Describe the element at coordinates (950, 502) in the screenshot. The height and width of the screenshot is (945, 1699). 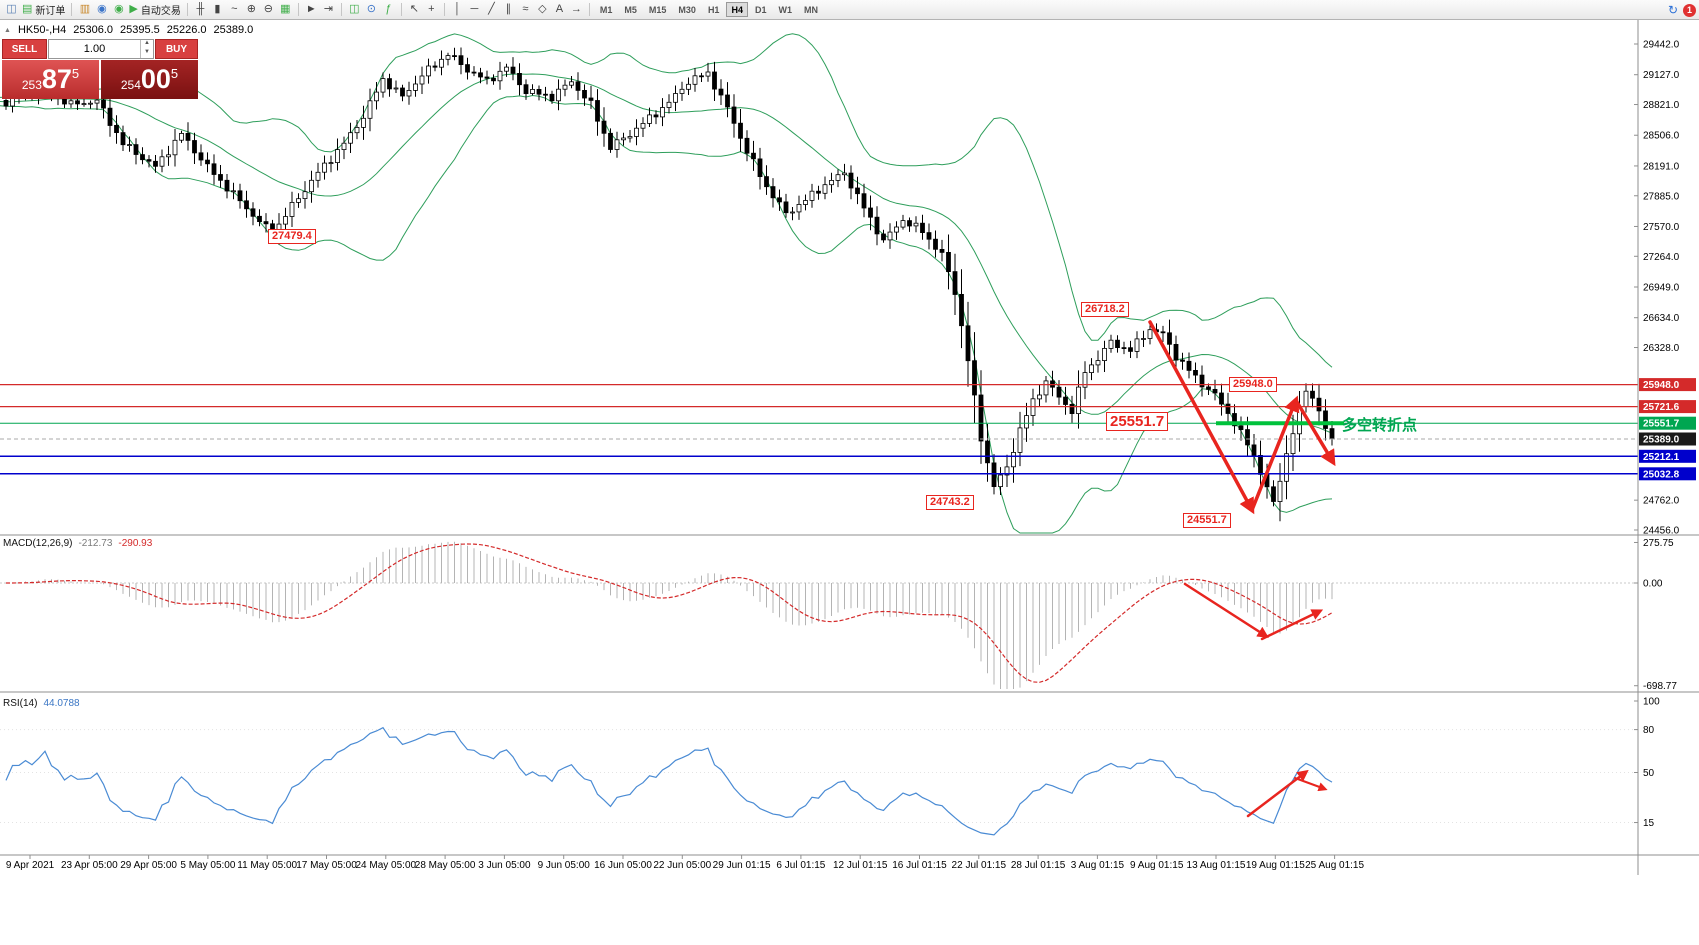
I see `price-callout: 24743.2` at that location.